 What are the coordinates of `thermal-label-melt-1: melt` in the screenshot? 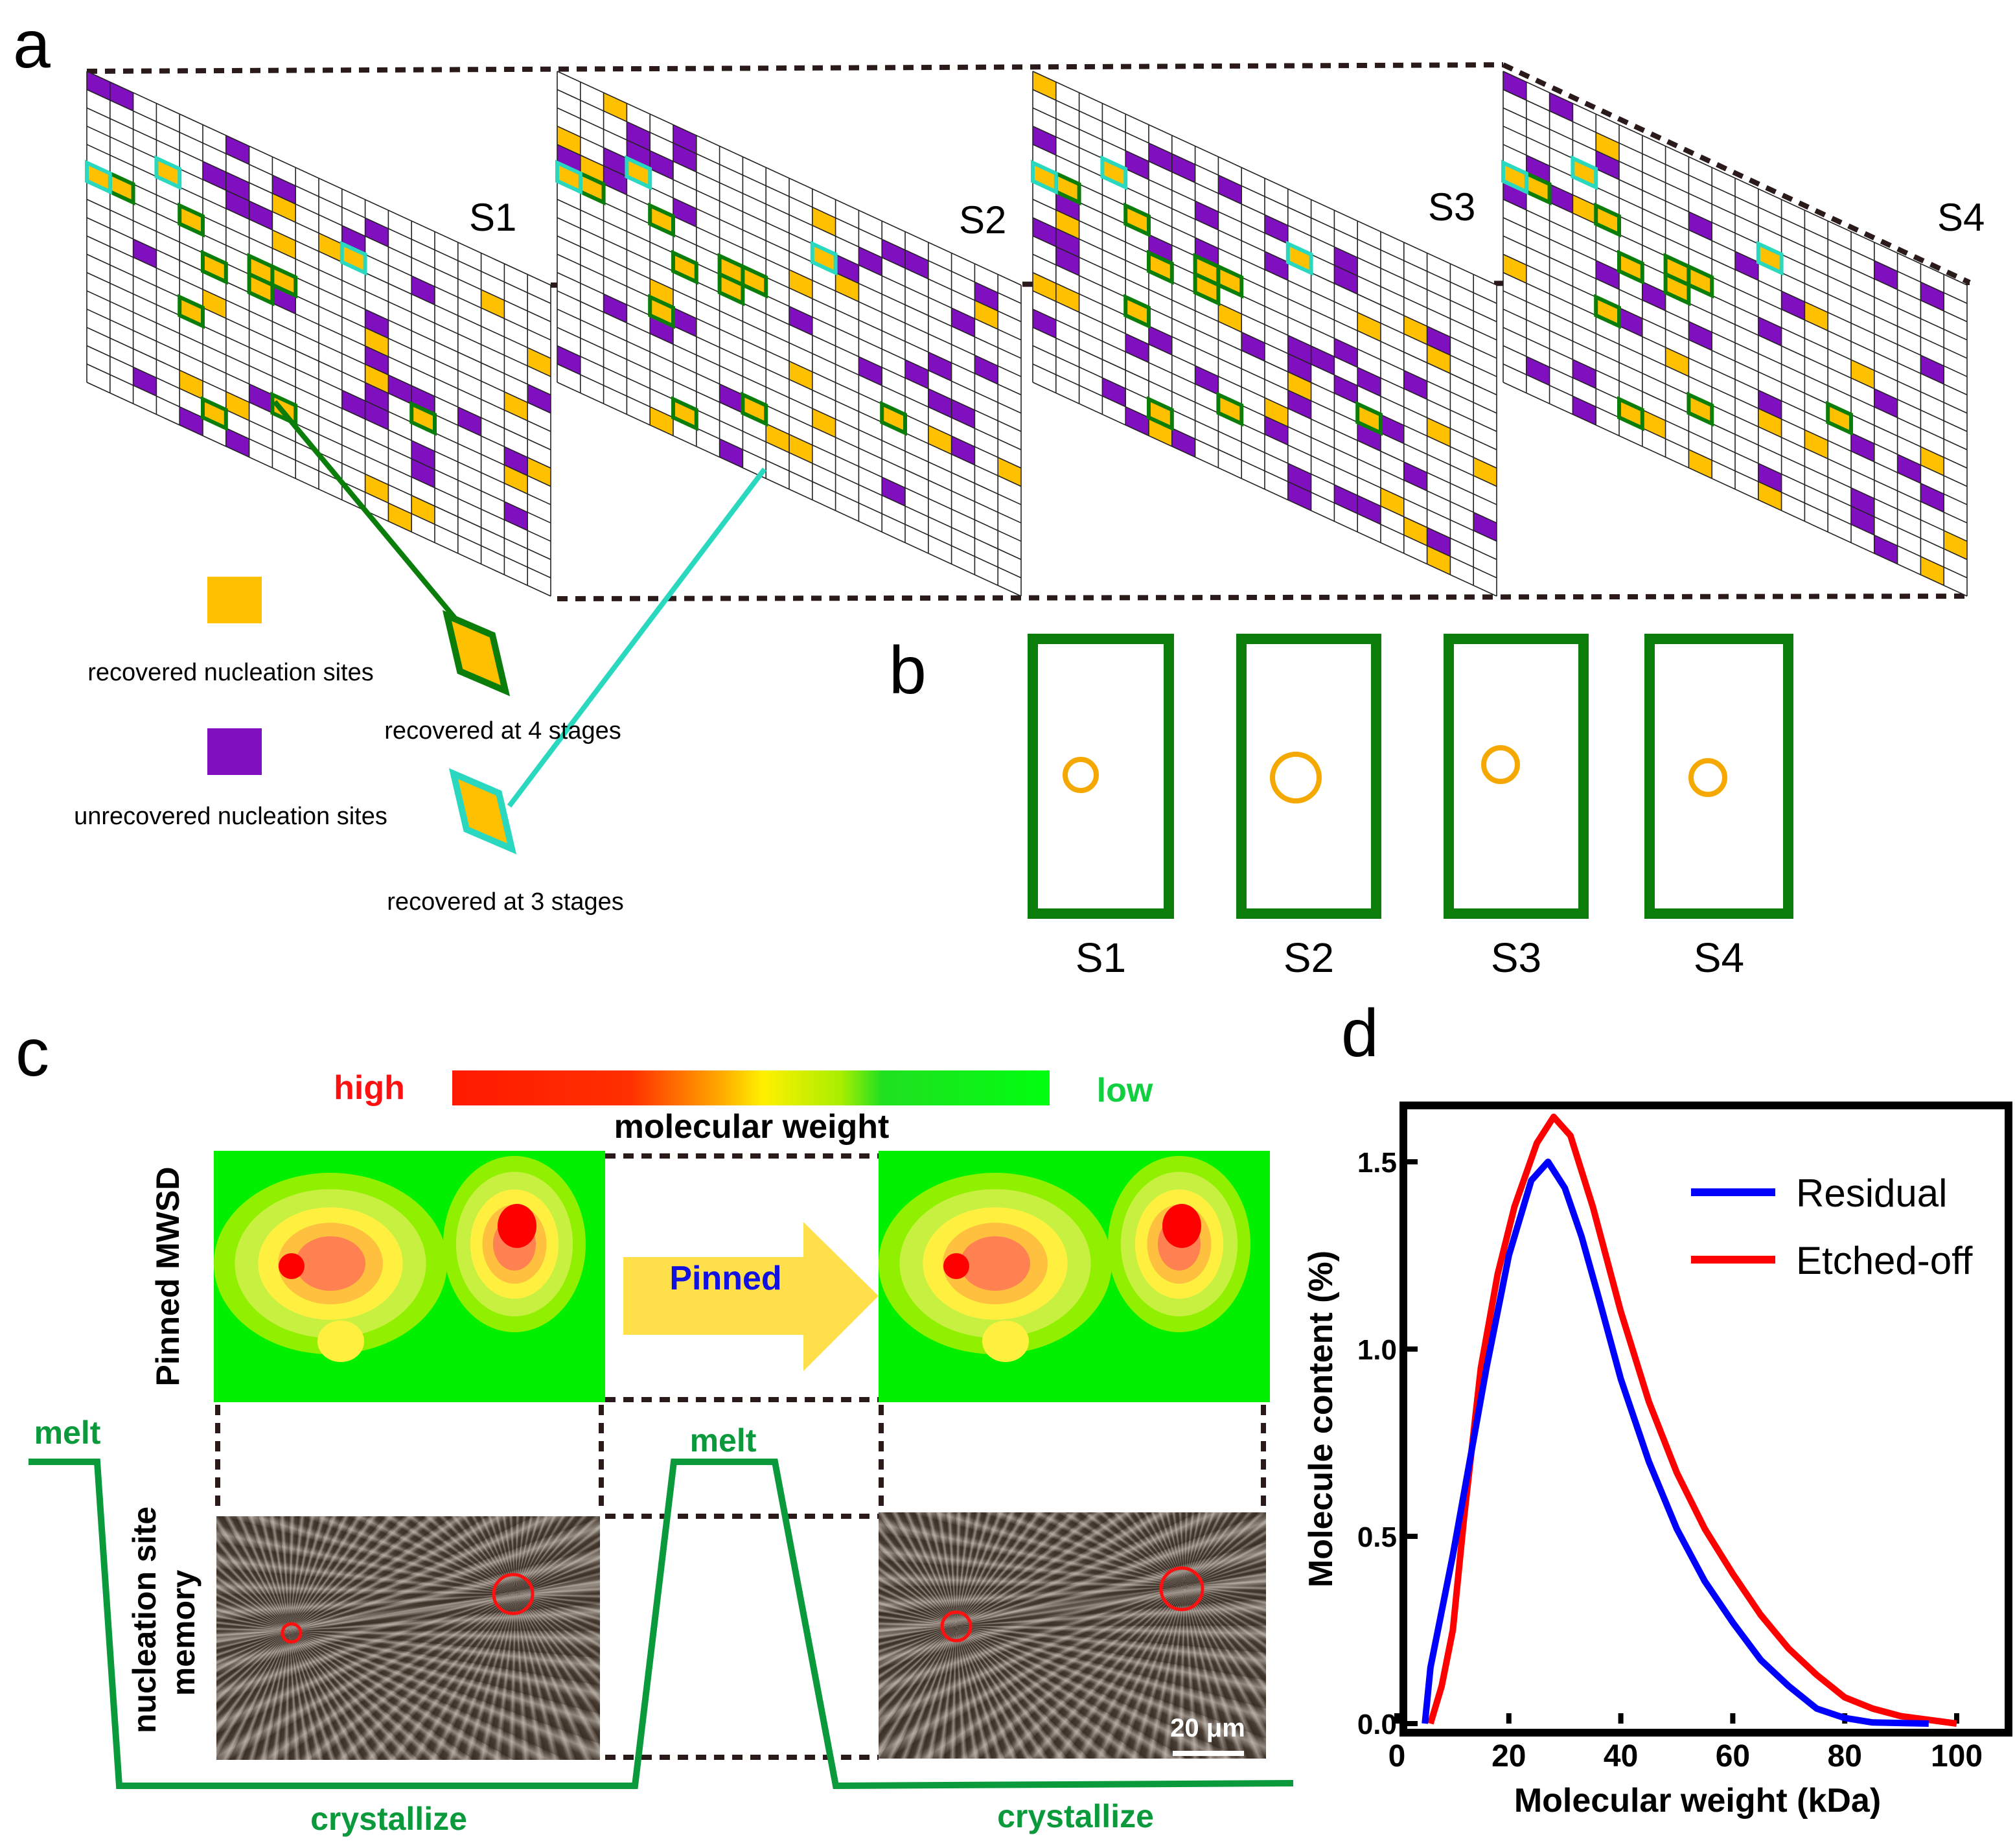 It's located at (67, 1433).